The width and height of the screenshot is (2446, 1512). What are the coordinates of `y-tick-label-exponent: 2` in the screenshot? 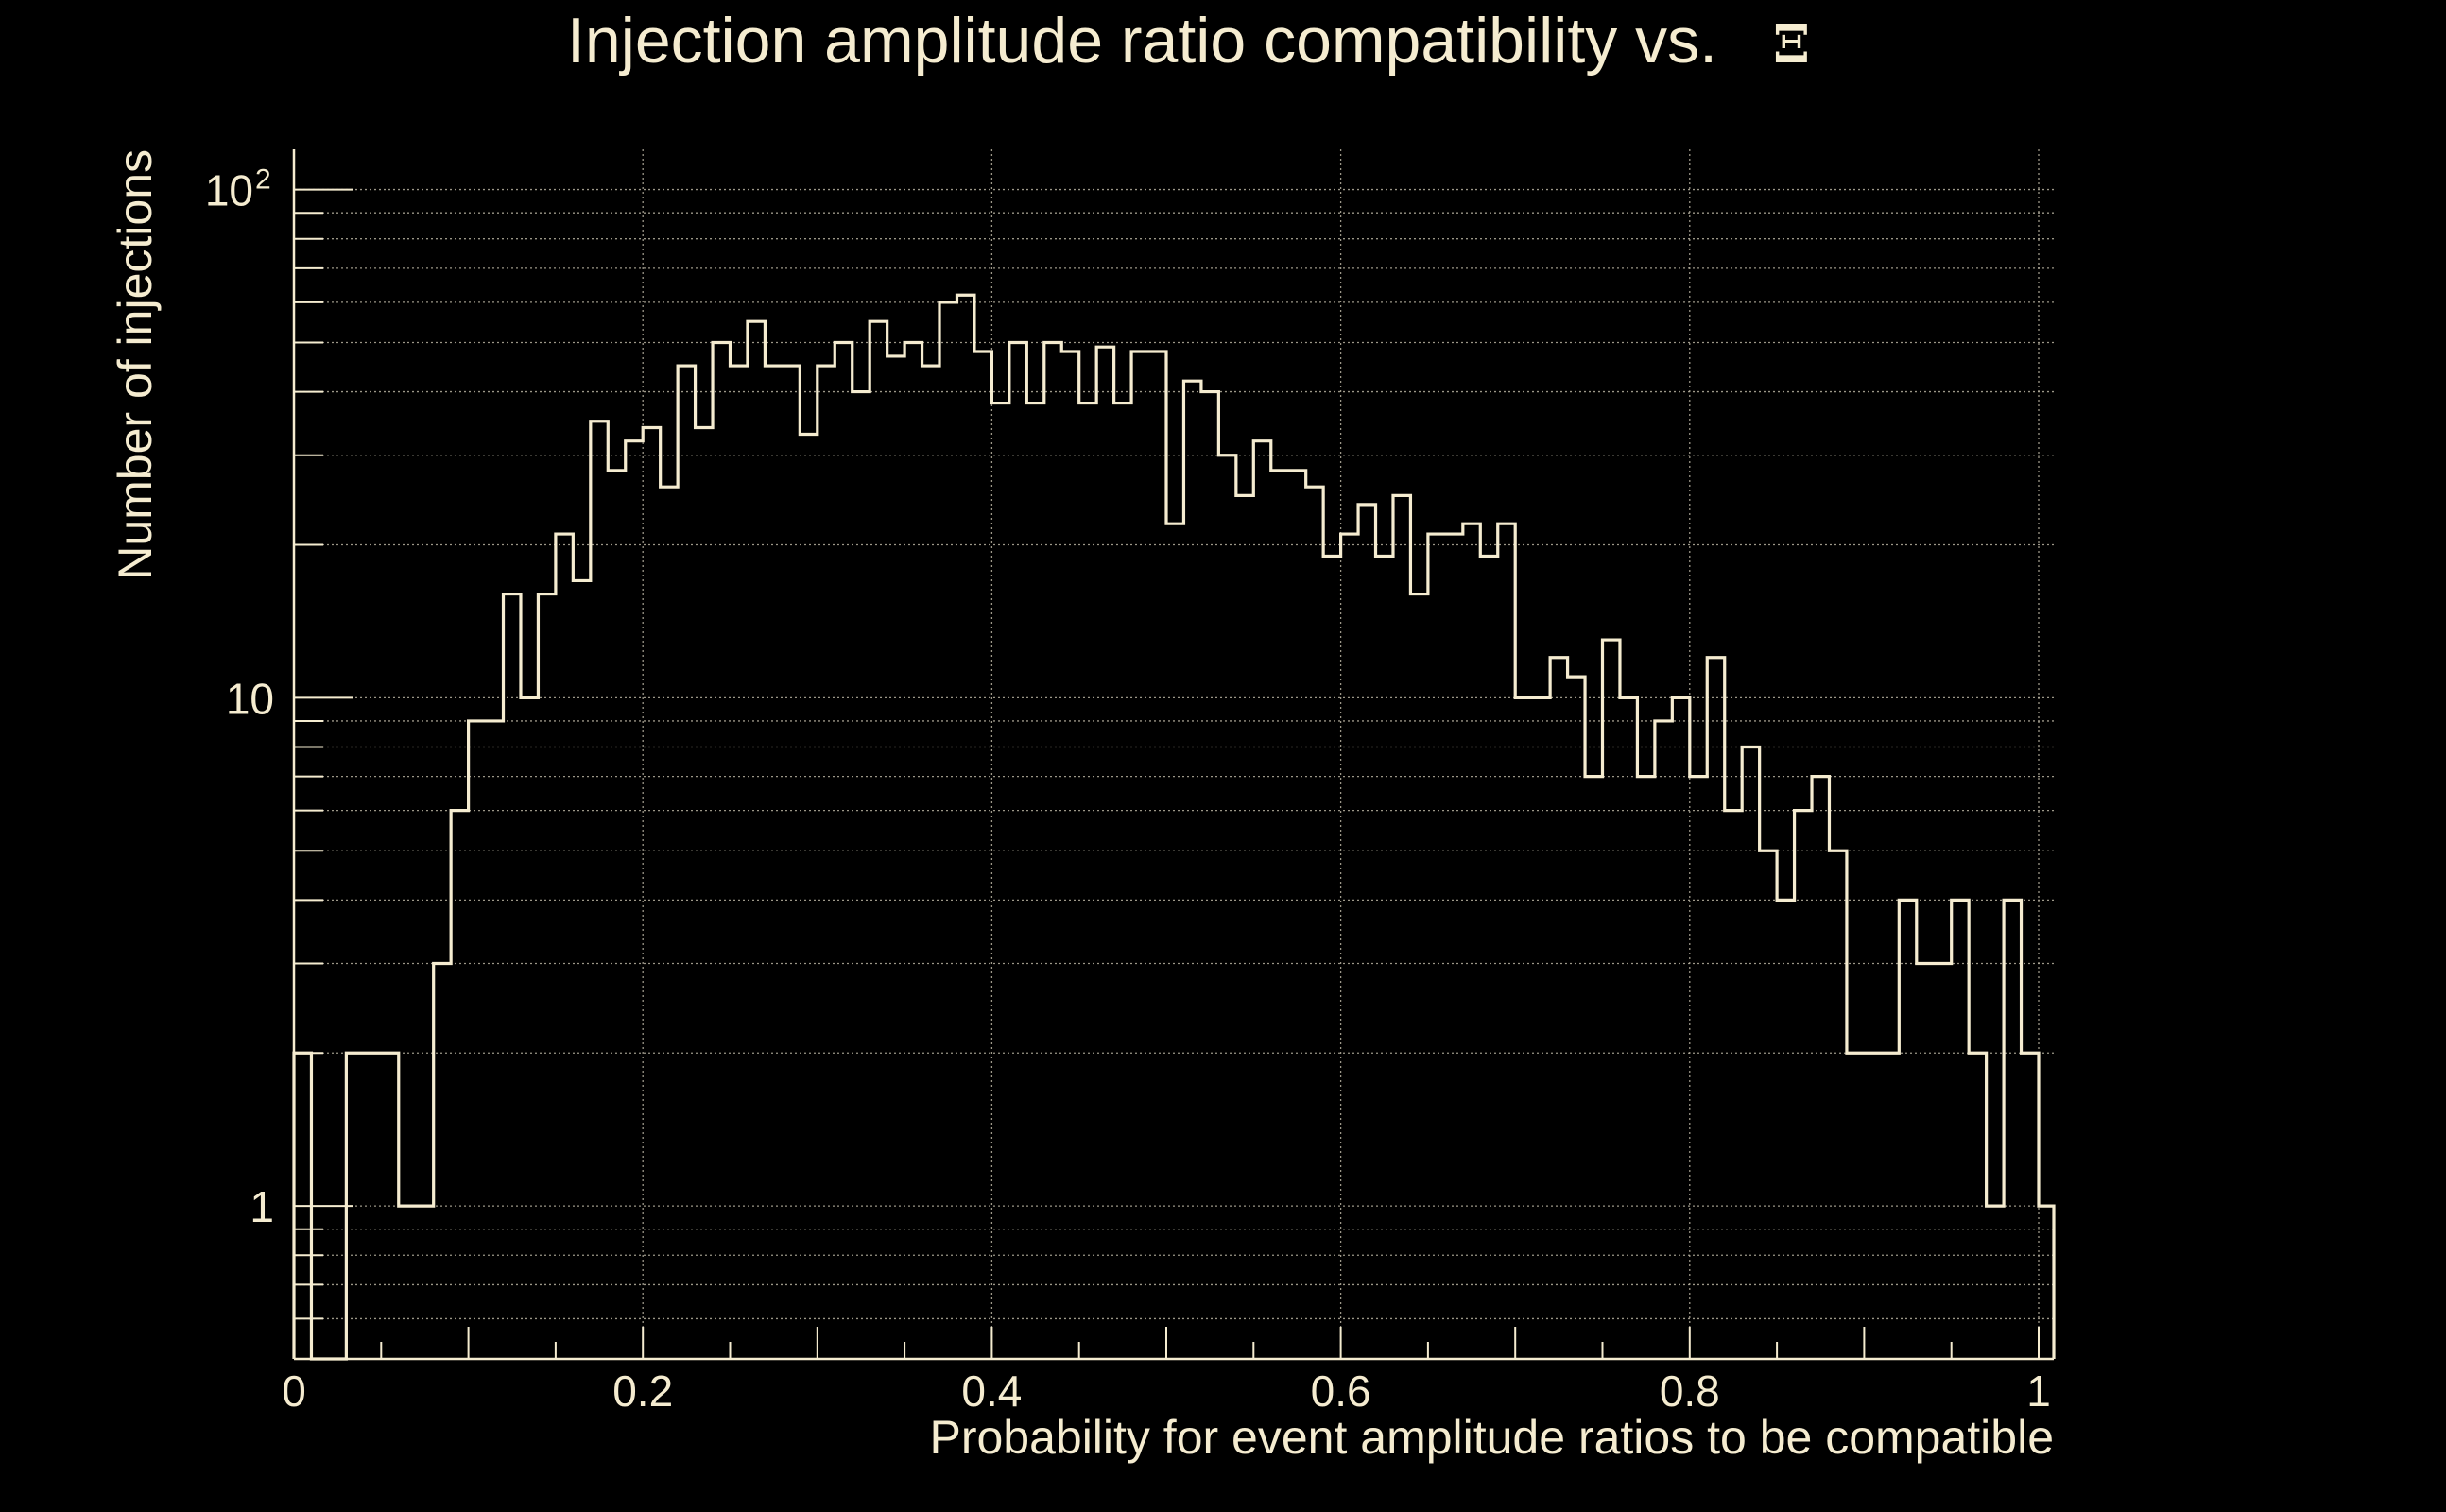 It's located at (263, 180).